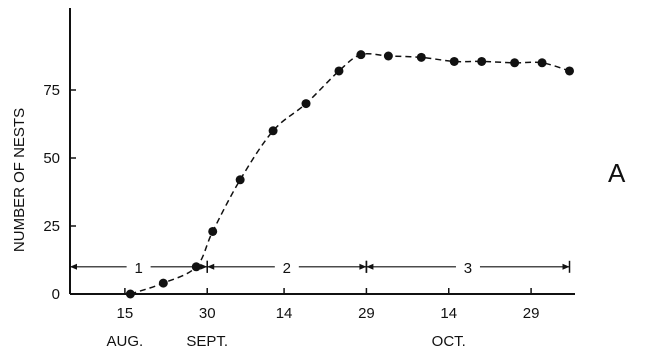  I want to click on x-month-label: OCT., so click(449, 341).